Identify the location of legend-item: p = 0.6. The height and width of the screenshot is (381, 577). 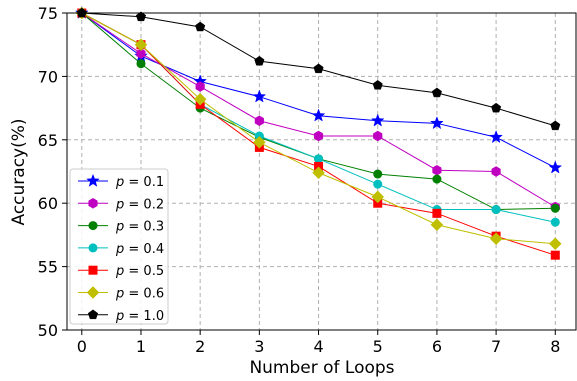
(121, 294).